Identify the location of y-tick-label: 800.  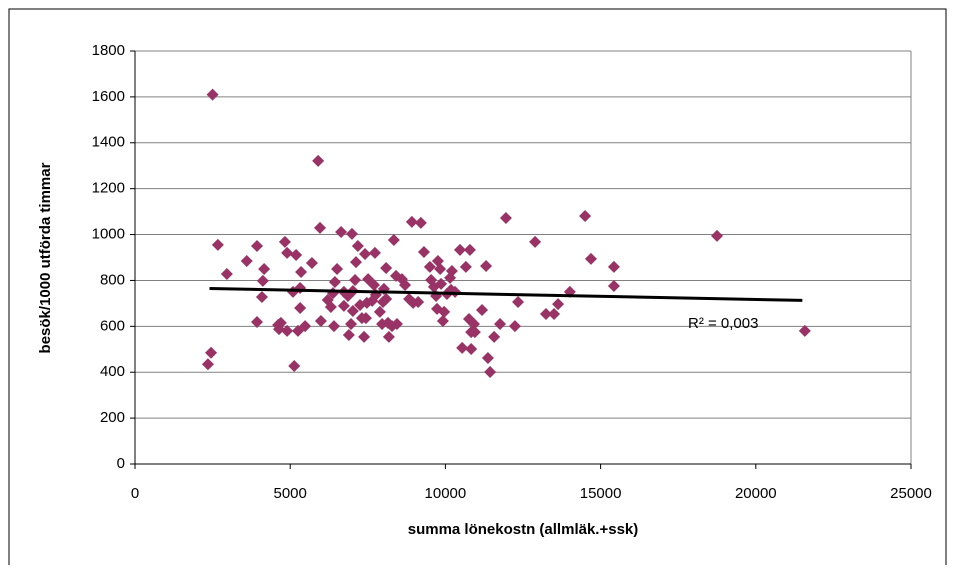
(112, 279).